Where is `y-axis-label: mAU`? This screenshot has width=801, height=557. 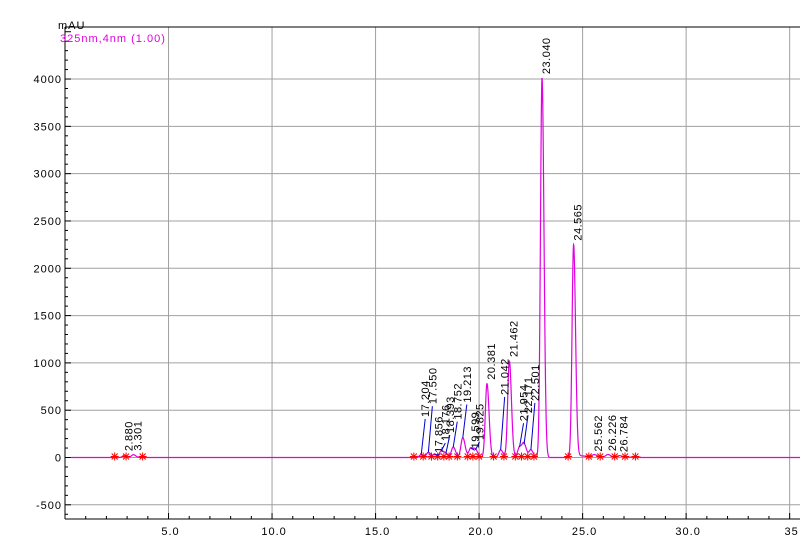
y-axis-label: mAU is located at coordinates (71, 26).